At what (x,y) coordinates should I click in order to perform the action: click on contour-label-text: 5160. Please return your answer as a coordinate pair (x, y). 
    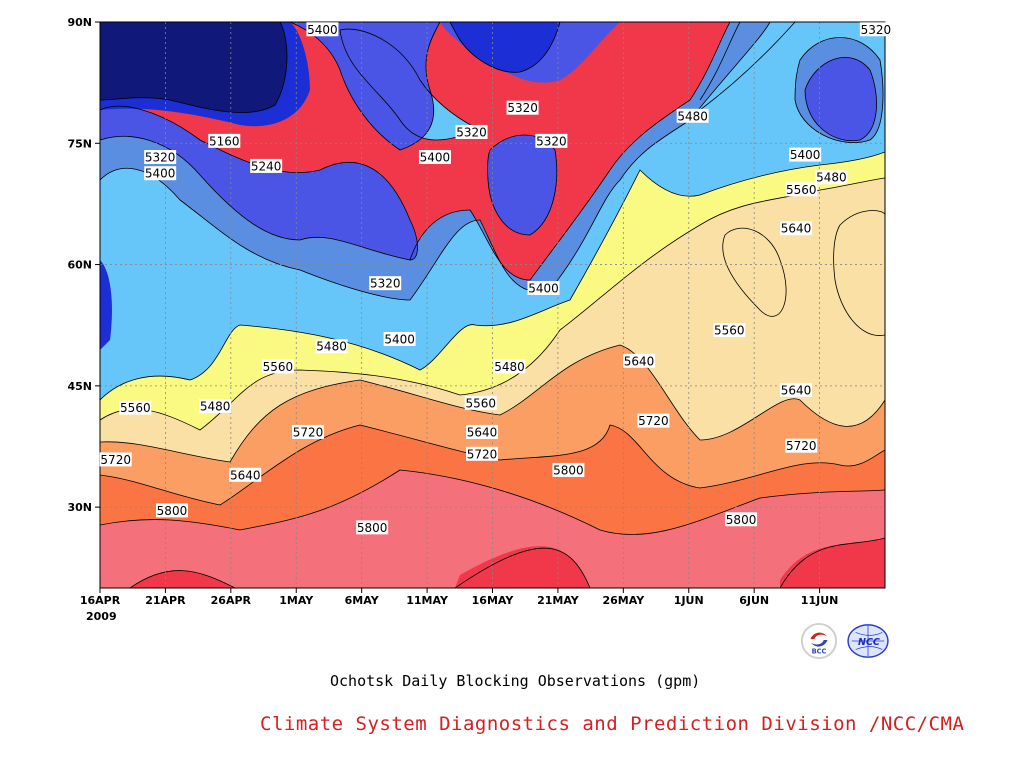
    Looking at the image, I should click on (224, 141).